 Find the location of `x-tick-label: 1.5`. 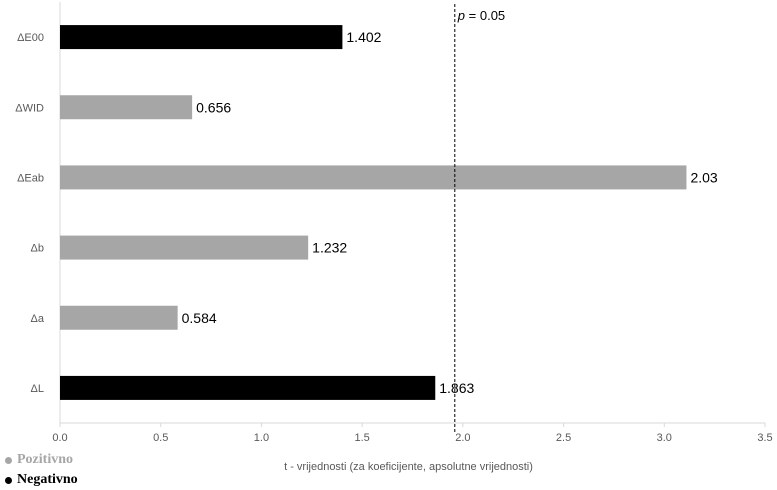

x-tick-label: 1.5 is located at coordinates (361, 438).